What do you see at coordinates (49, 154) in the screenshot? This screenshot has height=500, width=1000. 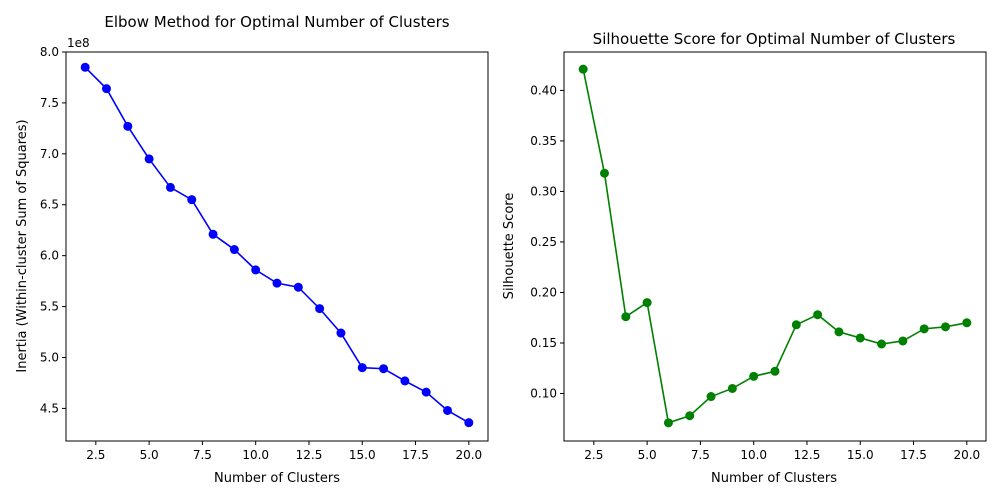 I see `elbow-y-tick-label: 7.0` at bounding box center [49, 154].